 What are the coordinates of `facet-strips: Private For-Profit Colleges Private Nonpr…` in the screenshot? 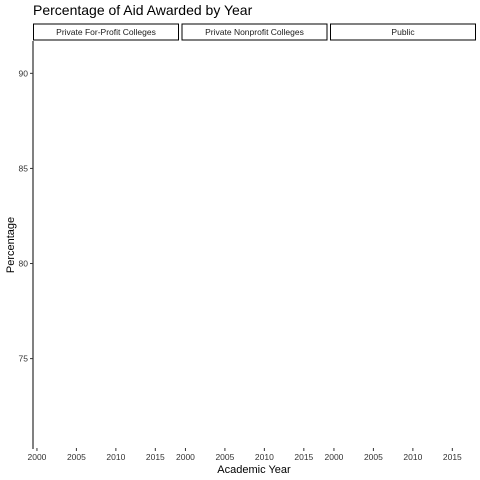 It's located at (254, 32).